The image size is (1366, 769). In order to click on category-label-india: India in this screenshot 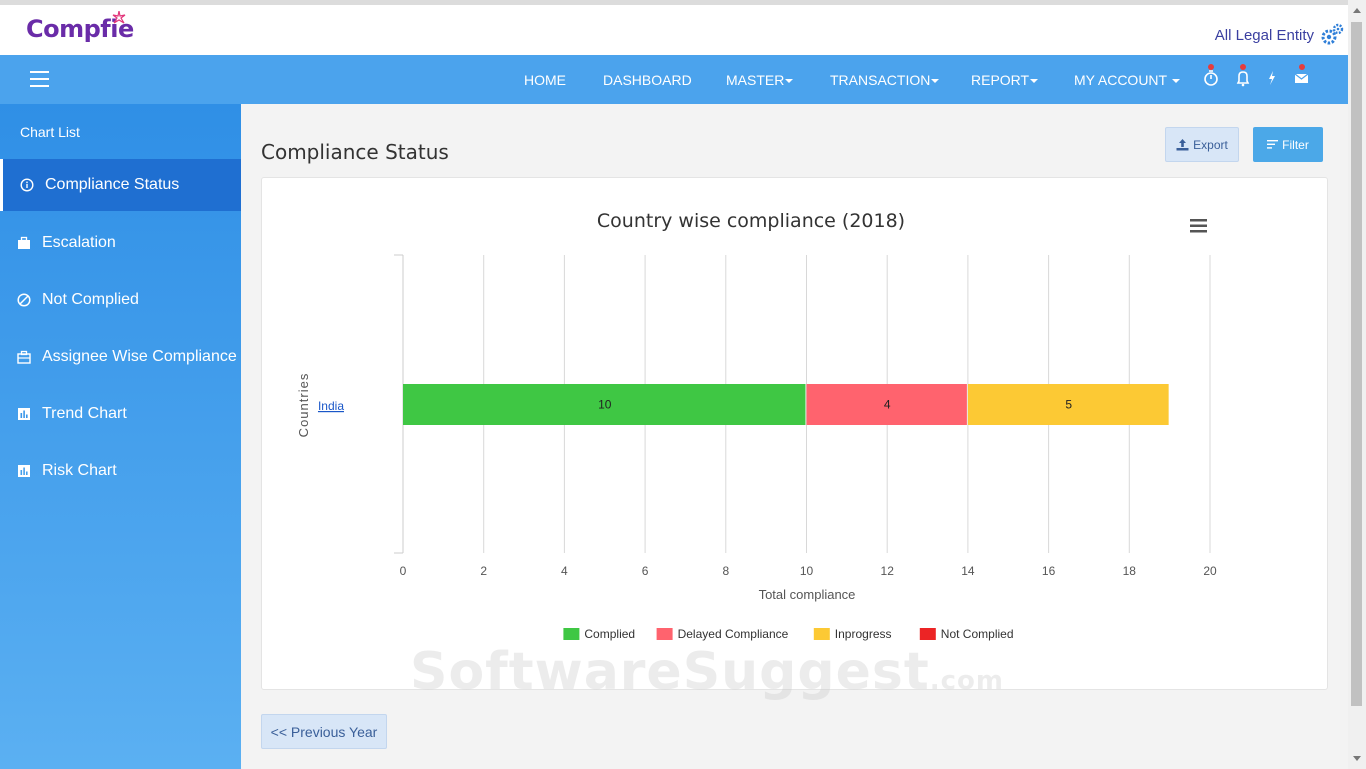, I will do `click(331, 406)`.